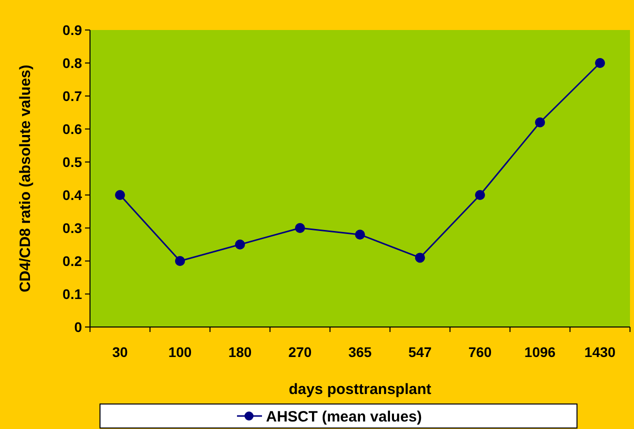 The height and width of the screenshot is (429, 634). Describe the element at coordinates (600, 352) in the screenshot. I see `x-tick-label: 1430` at that location.